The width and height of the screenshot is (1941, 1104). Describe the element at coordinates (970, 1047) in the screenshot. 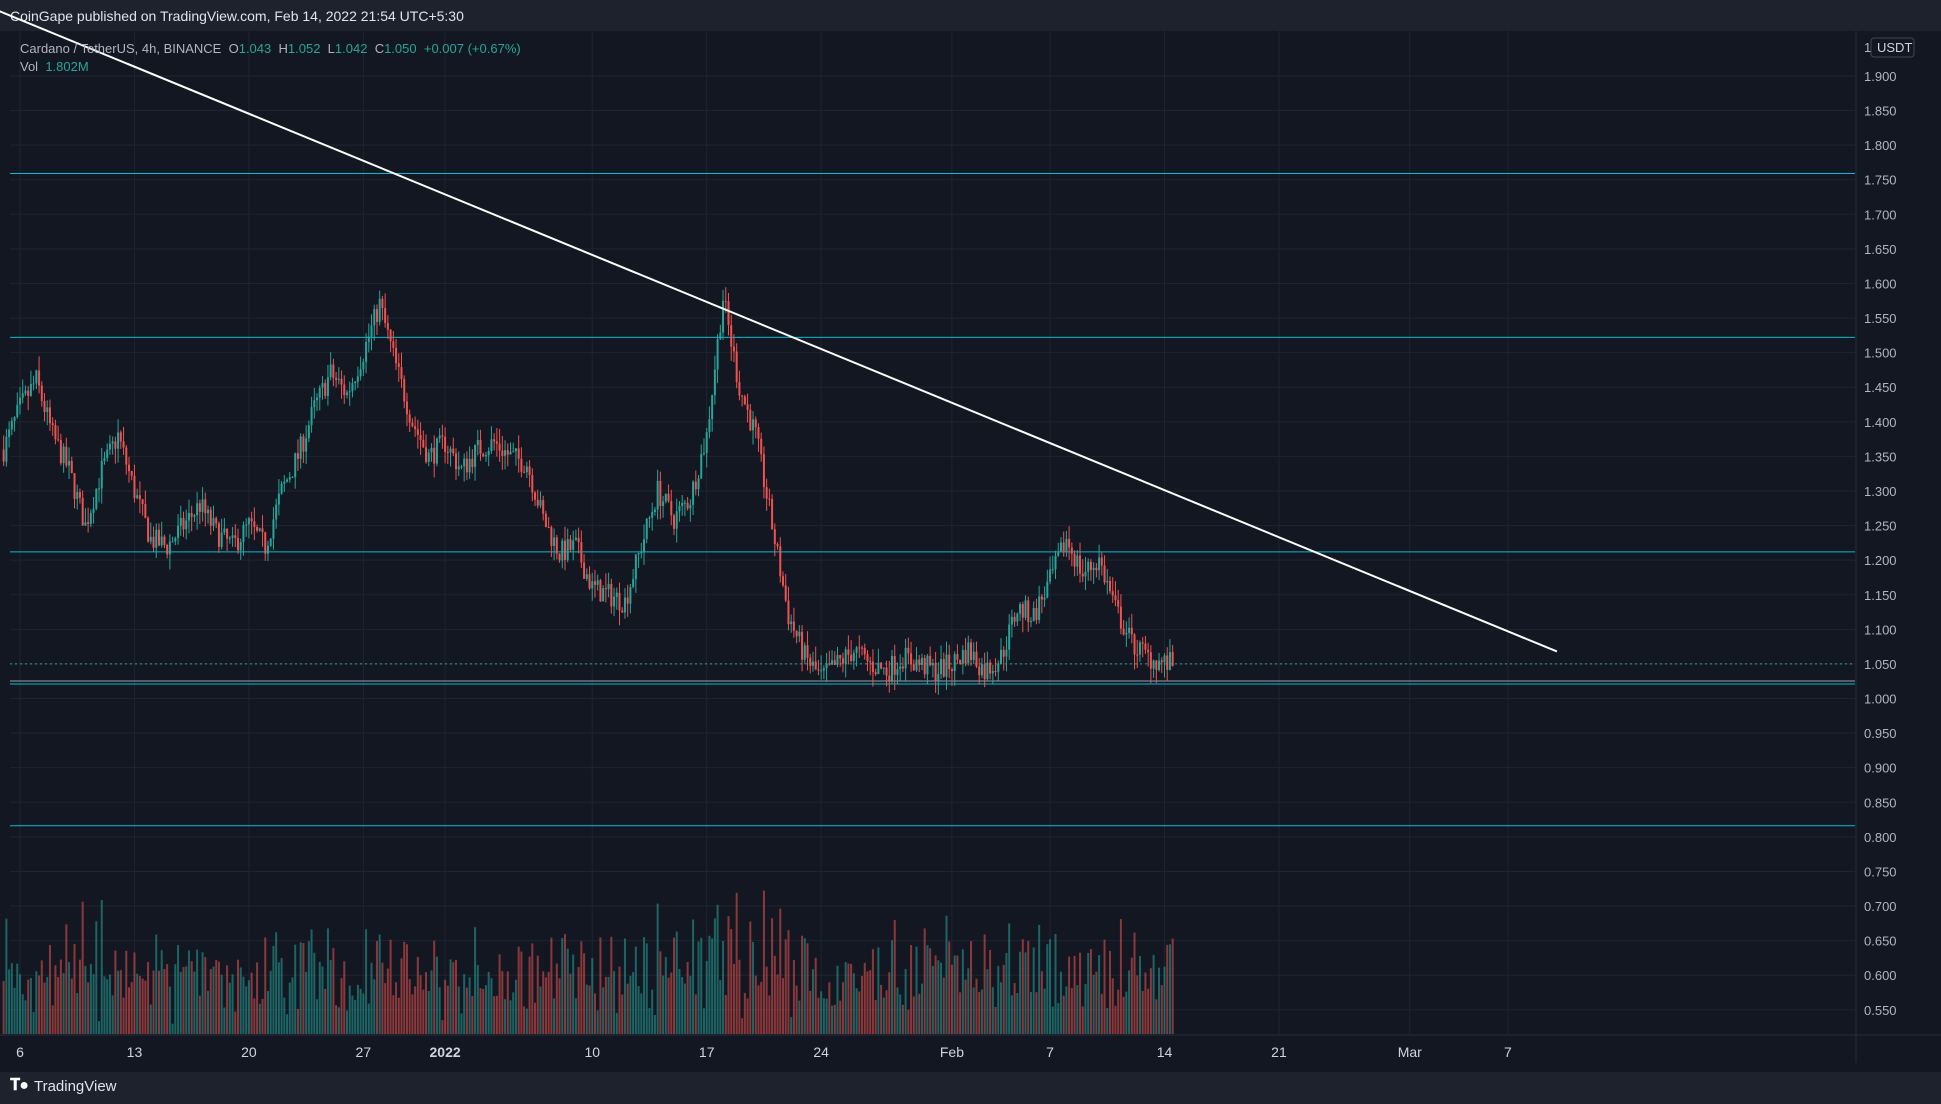

I see `time-axis: 6 13 20 27 2022 10 17 24 Feb 7 14 21 Mar 7` at that location.